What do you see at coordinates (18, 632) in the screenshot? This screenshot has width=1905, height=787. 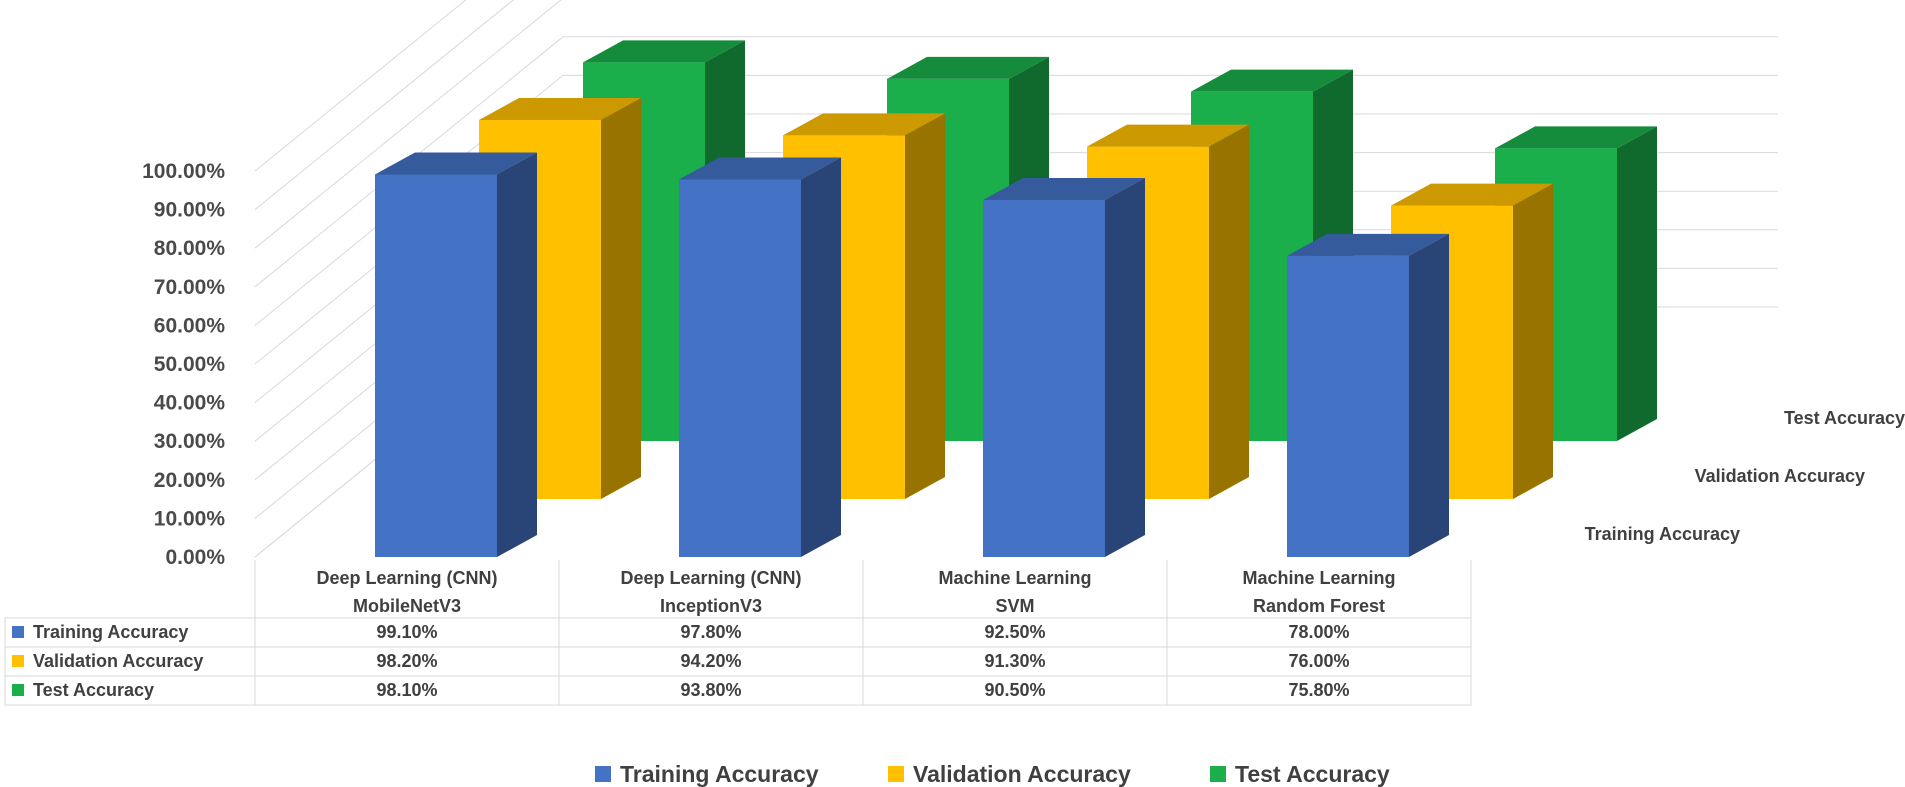 I see `table-key-training-accuracy` at bounding box center [18, 632].